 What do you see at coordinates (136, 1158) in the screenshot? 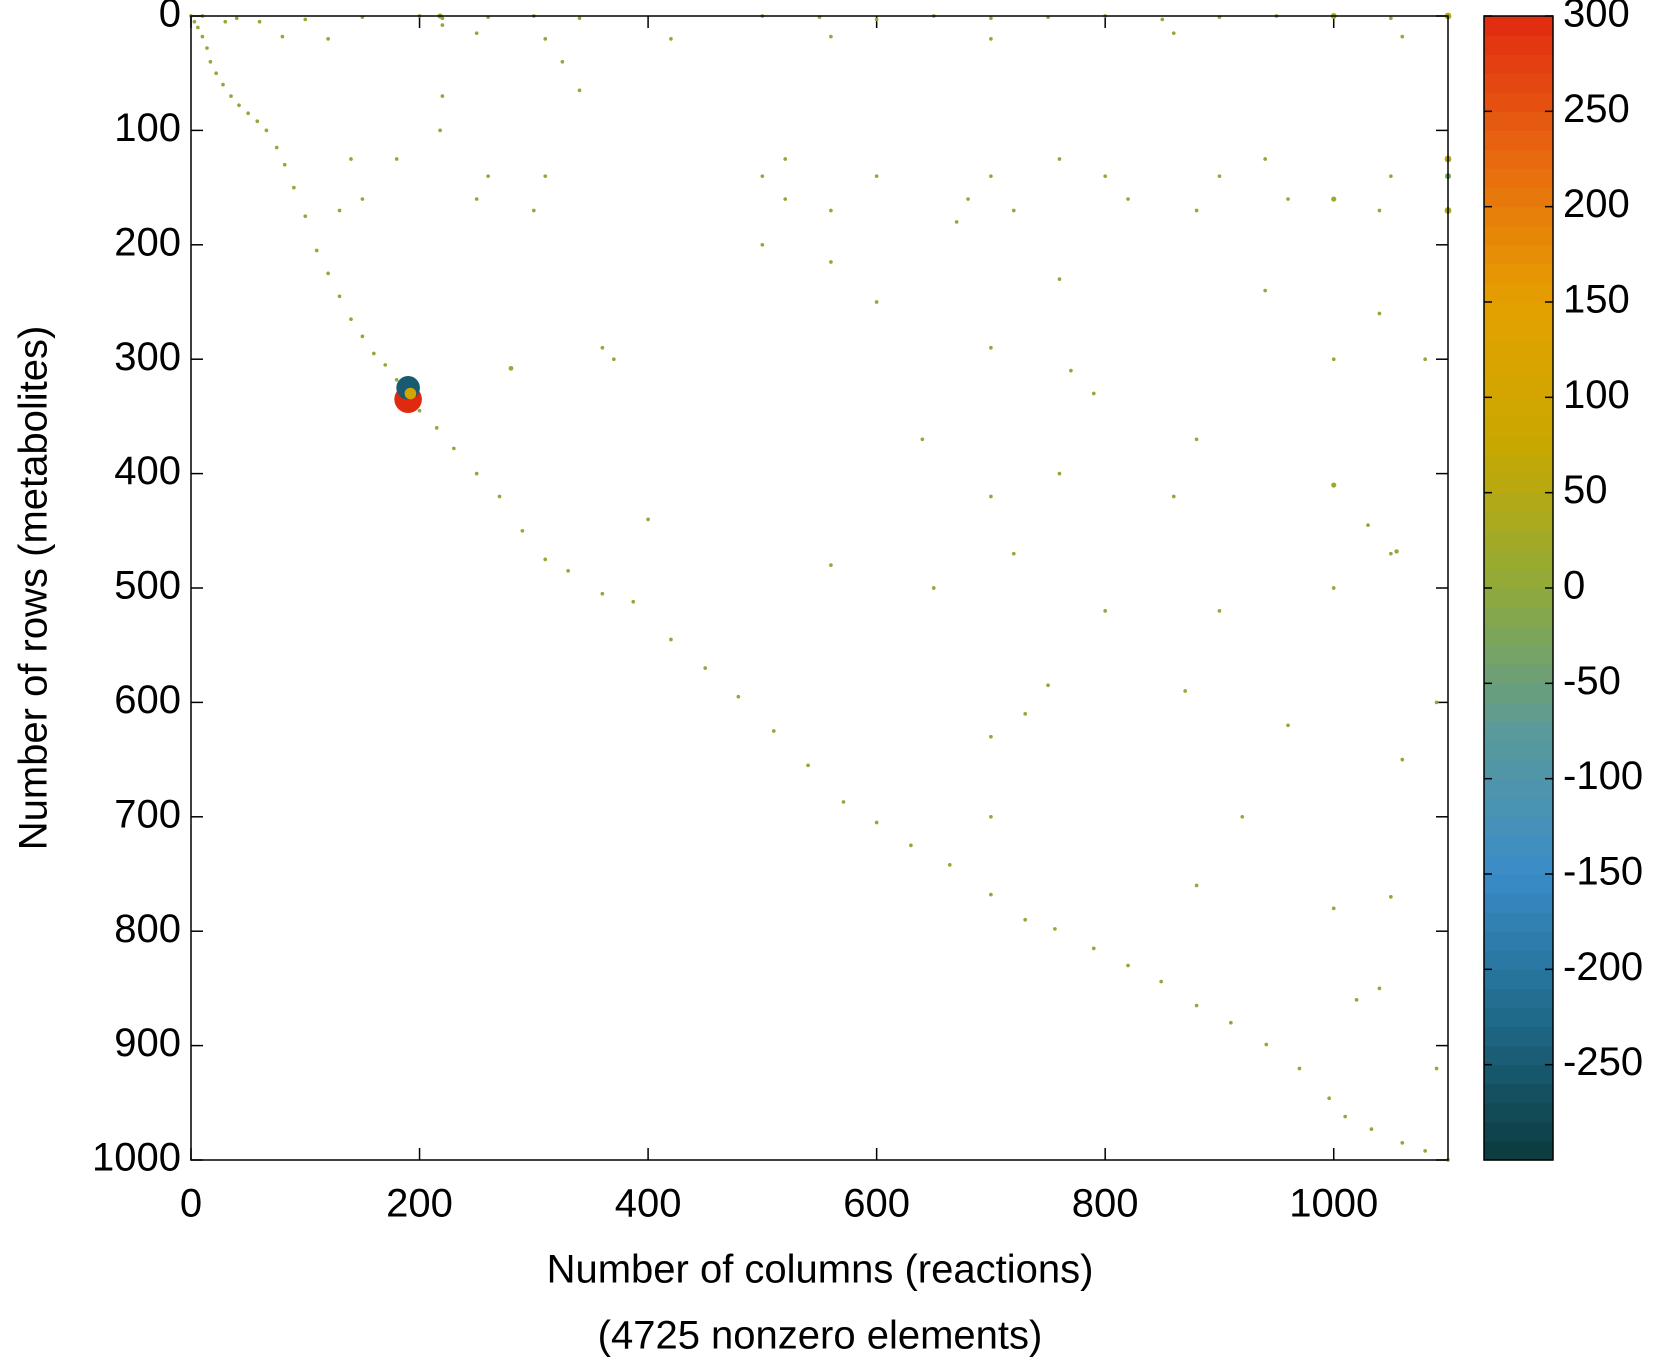
I see `y-tick-label: 1000` at bounding box center [136, 1158].